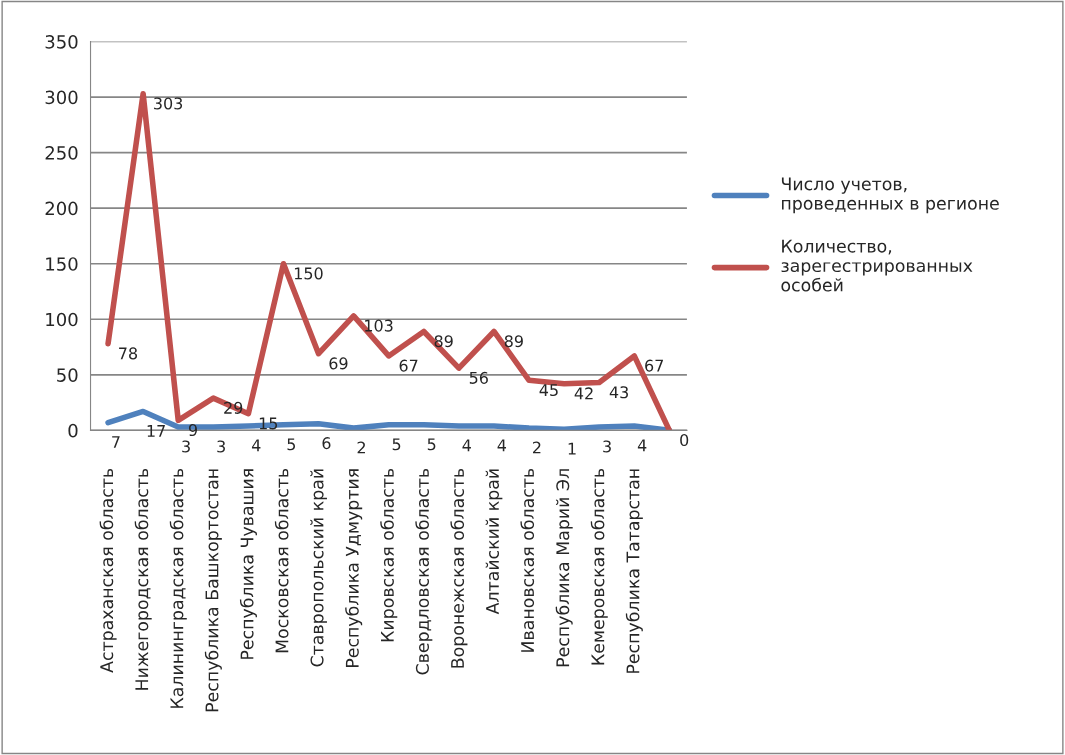 The height and width of the screenshot is (755, 1065). Describe the element at coordinates (318, 568) in the screenshot. I see `x-tick-label: Ставропольский край` at that location.